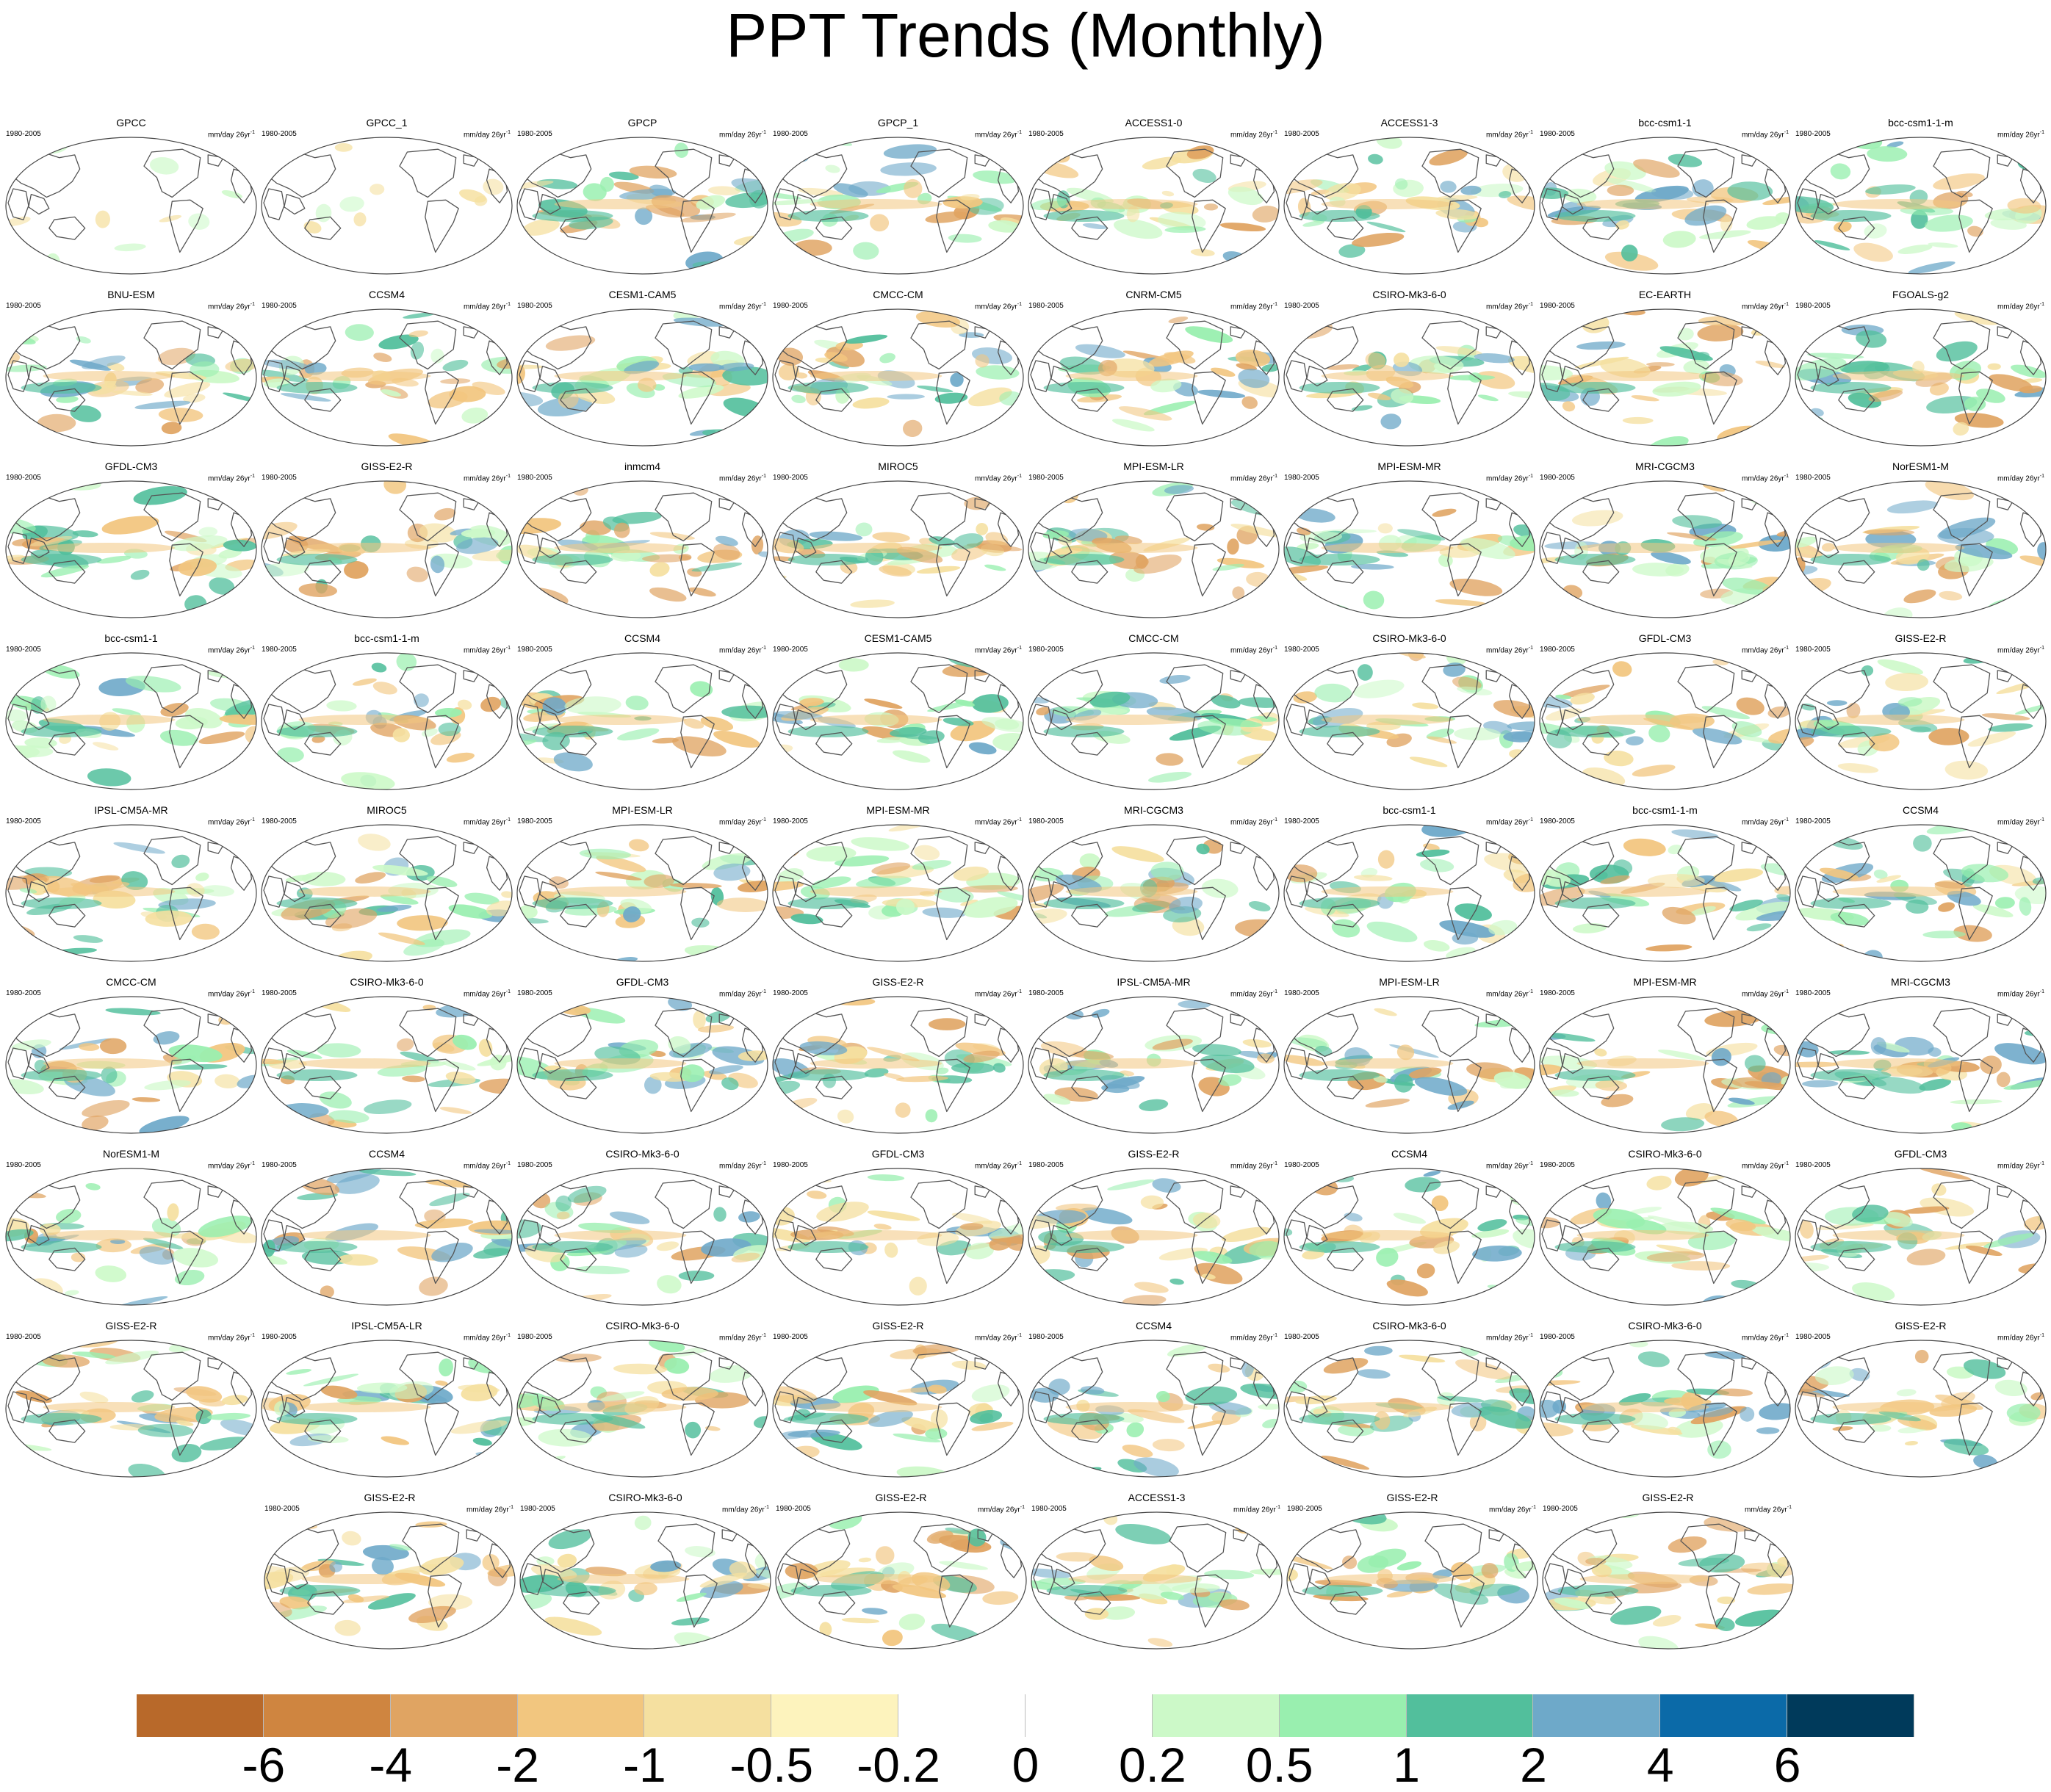 This screenshot has width=2051, height=1792. What do you see at coordinates (1533, 1765) in the screenshot?
I see `colorbar-tick-label: 2` at bounding box center [1533, 1765].